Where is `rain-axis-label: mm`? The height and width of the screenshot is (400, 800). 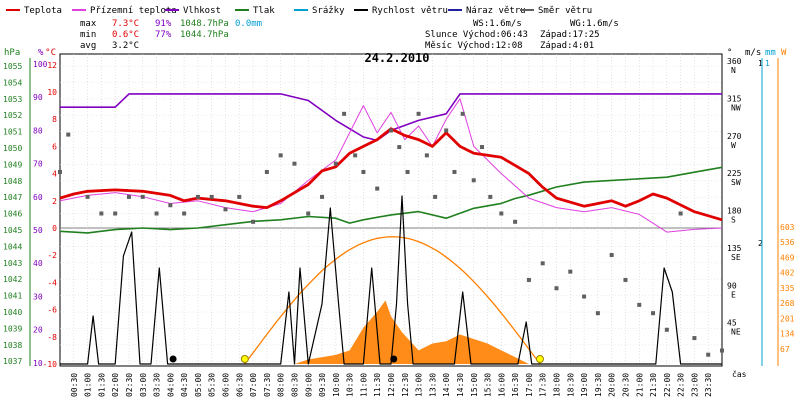 rain-axis-label: mm is located at coordinates (770, 53).